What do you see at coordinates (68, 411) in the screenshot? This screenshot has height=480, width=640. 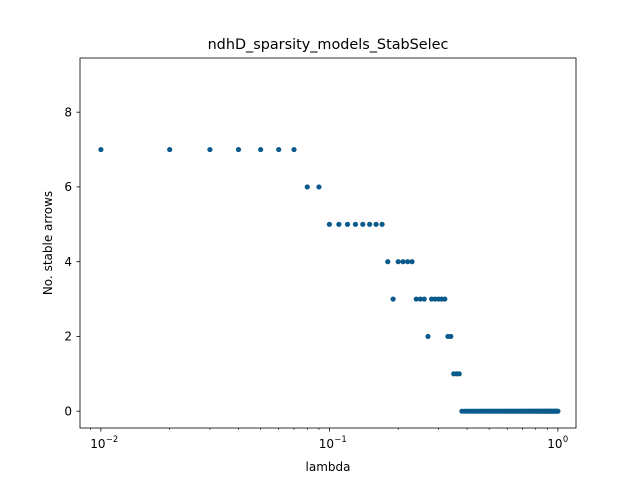 I see `y-tick-label: 0` at bounding box center [68, 411].